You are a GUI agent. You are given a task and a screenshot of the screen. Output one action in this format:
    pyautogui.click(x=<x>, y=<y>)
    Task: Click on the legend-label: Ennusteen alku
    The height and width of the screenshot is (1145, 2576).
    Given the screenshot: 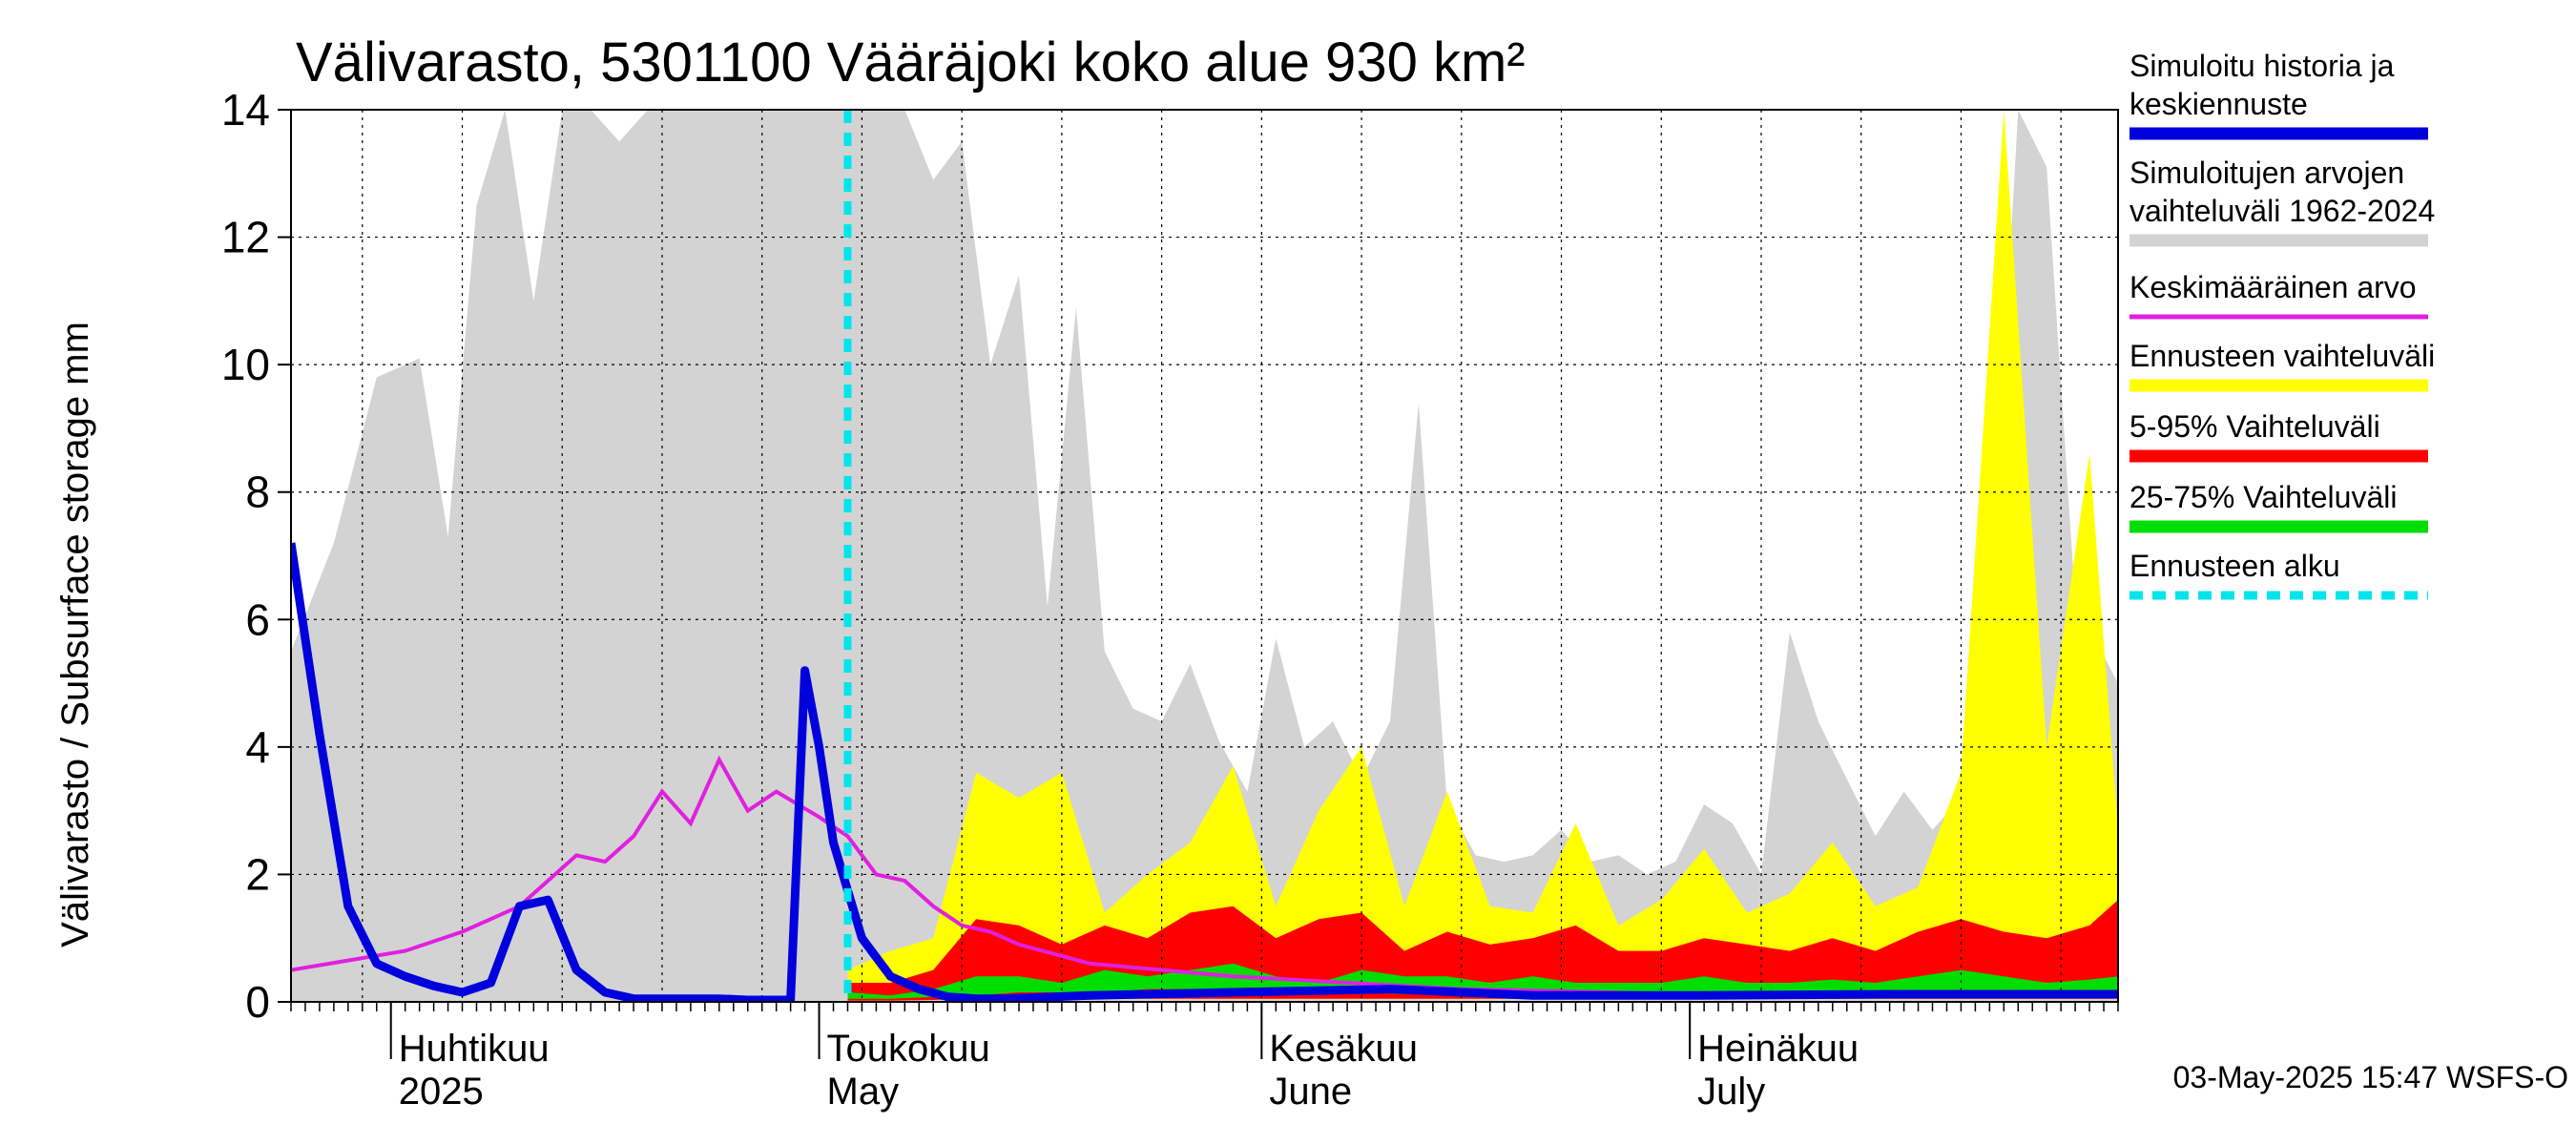 What is the action you would take?
    pyautogui.click(x=2234, y=566)
    